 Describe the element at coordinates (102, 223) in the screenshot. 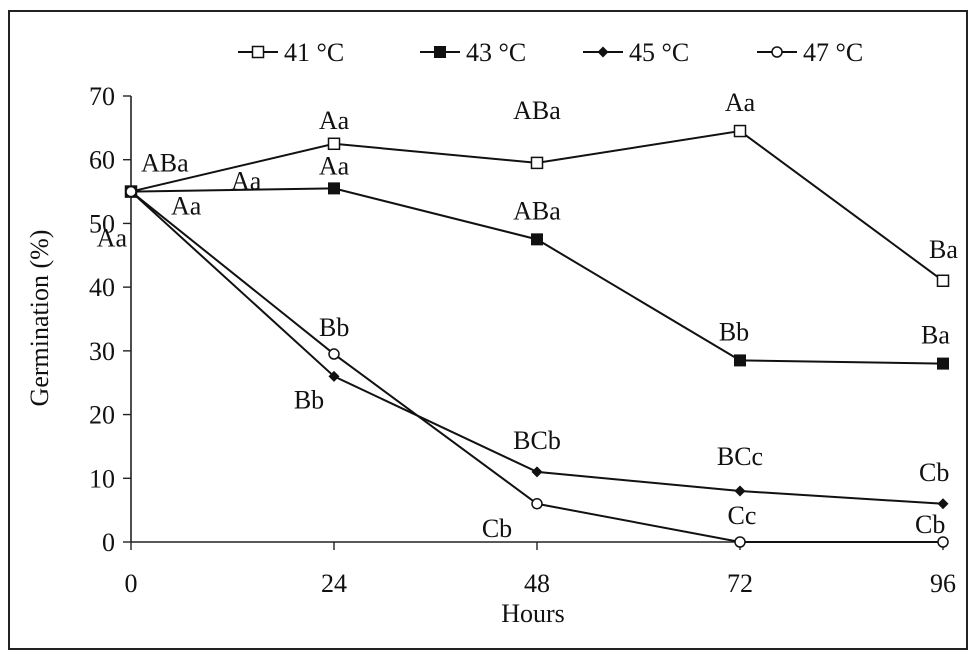

I see `y-tick-label: 50` at that location.